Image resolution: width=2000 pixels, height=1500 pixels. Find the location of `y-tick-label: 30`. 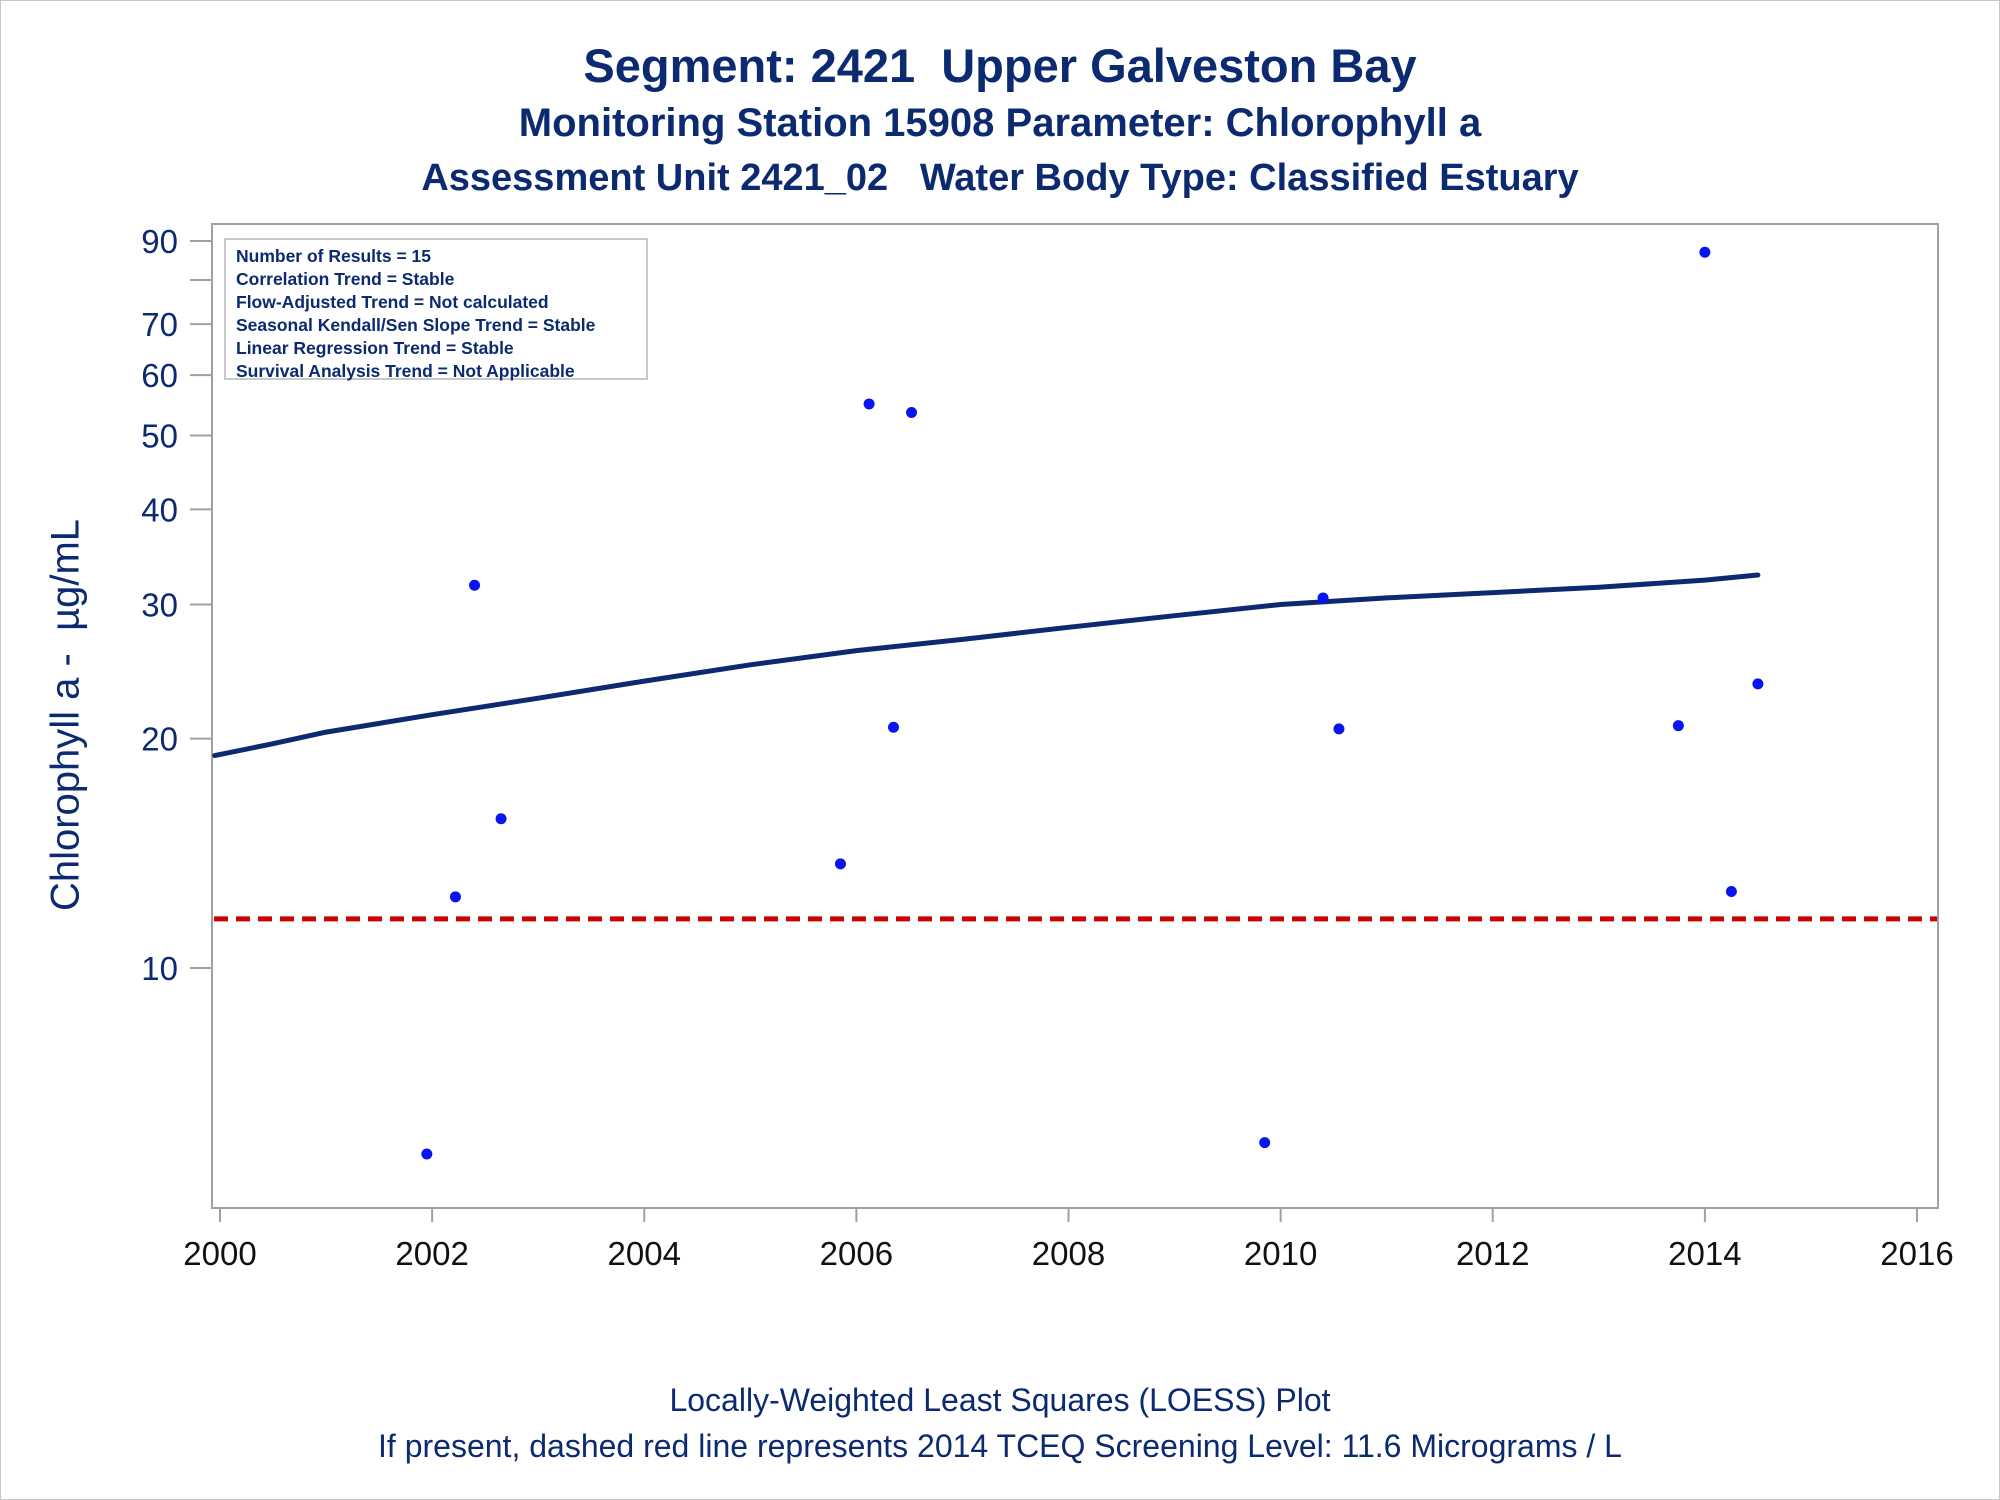

y-tick-label: 30 is located at coordinates (159, 605).